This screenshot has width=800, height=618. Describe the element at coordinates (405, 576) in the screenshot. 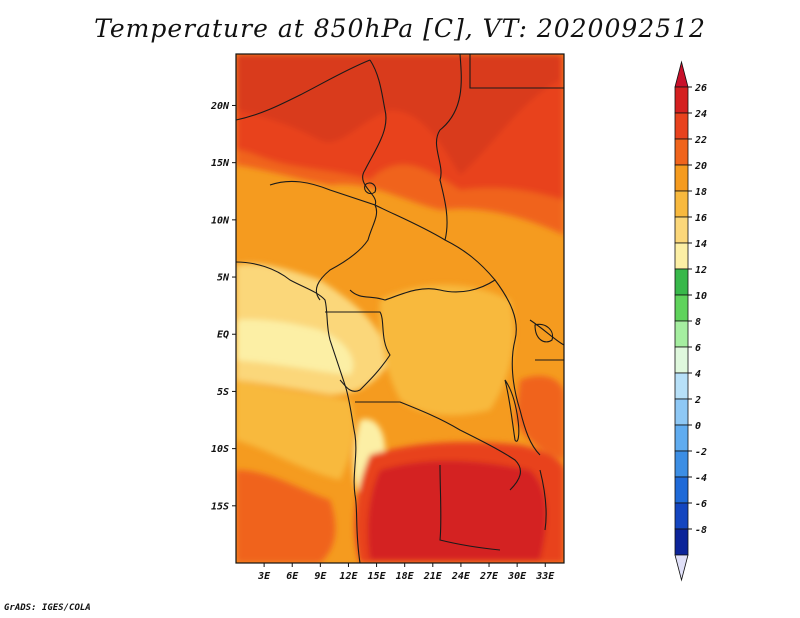

I see `lon-tick-label: 18E` at that location.